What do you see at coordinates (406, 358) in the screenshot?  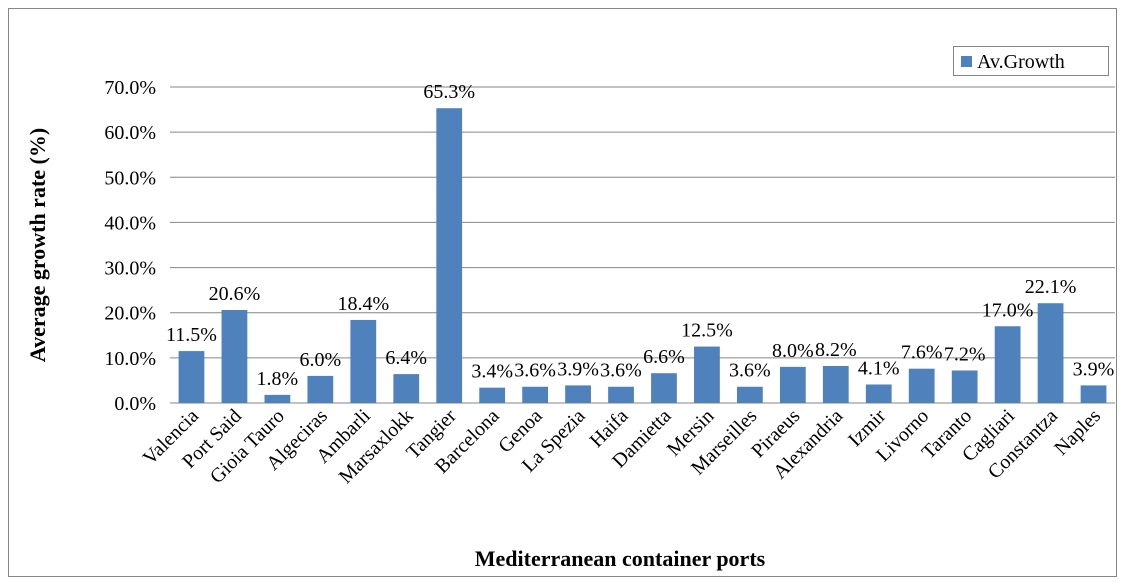 I see `data-label: 6.4%` at bounding box center [406, 358].